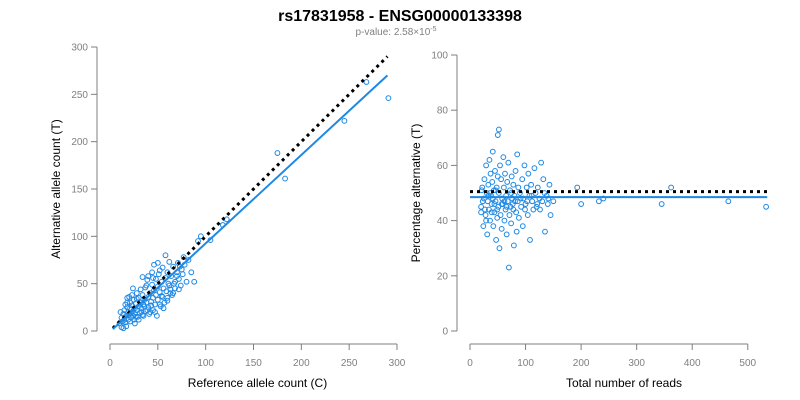 This screenshot has height=400, width=800. What do you see at coordinates (439, 56) in the screenshot?
I see `y-tick-label: 100` at bounding box center [439, 56].